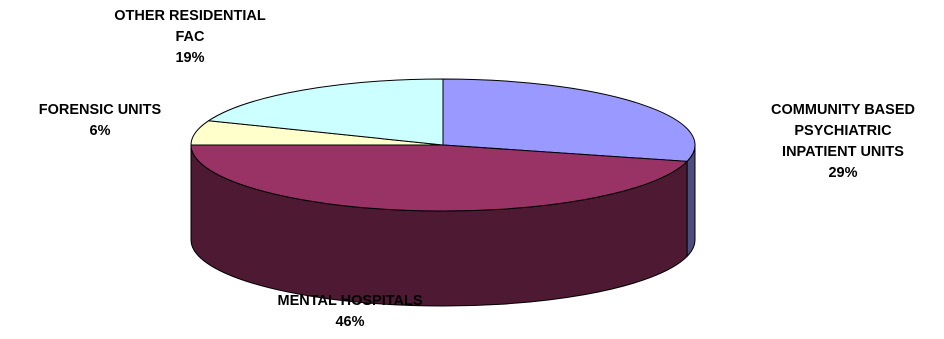 The height and width of the screenshot is (339, 944). I want to click on slice-percent-label: 29%, so click(843, 173).